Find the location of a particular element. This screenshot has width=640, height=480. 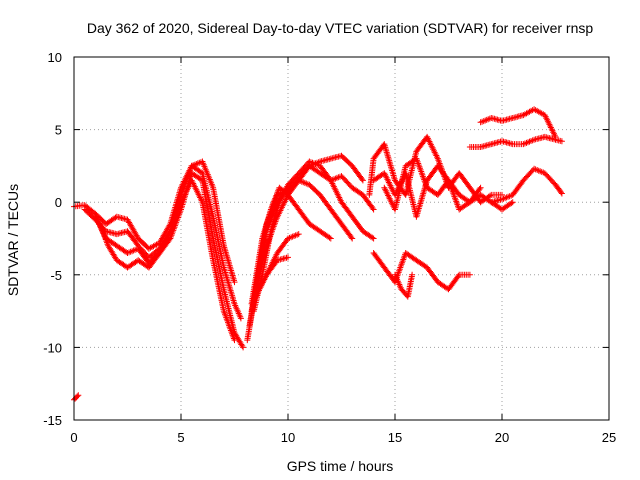

x-tick-label: 10 is located at coordinates (288, 437).